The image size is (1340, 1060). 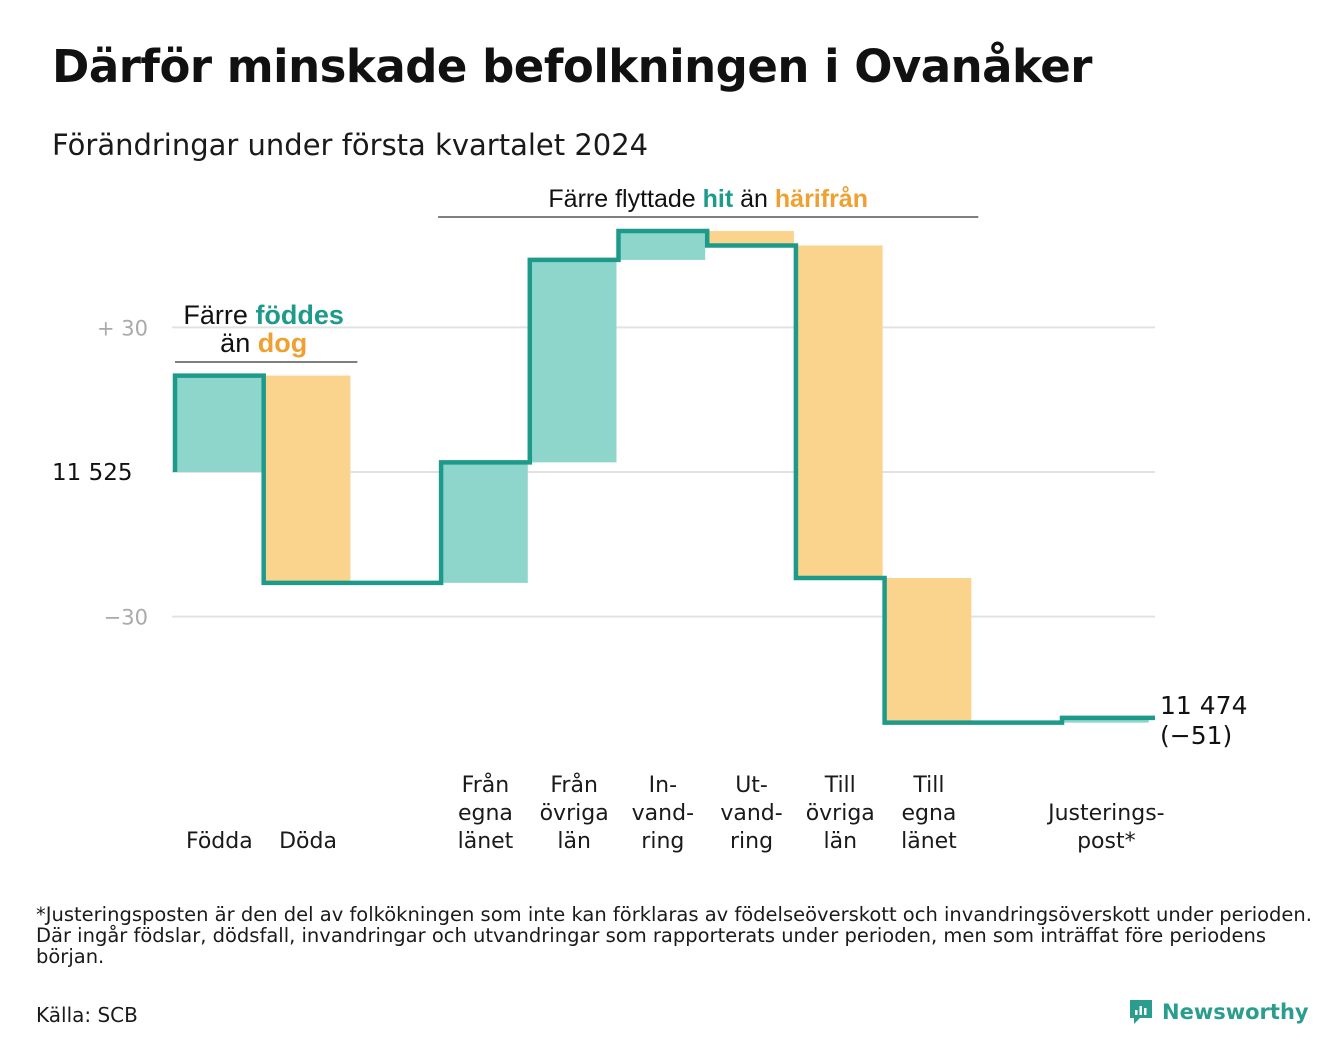 What do you see at coordinates (572, 66) in the screenshot?
I see `chart-title: Därför minskade befolkningen i Ovanåker` at bounding box center [572, 66].